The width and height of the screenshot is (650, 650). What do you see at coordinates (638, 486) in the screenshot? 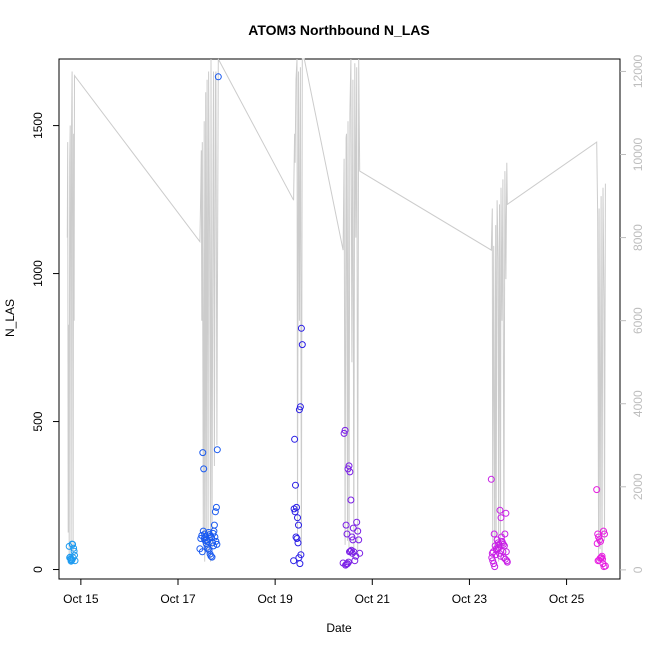
I see `right-axis-tick-label: 2000` at bounding box center [638, 486].